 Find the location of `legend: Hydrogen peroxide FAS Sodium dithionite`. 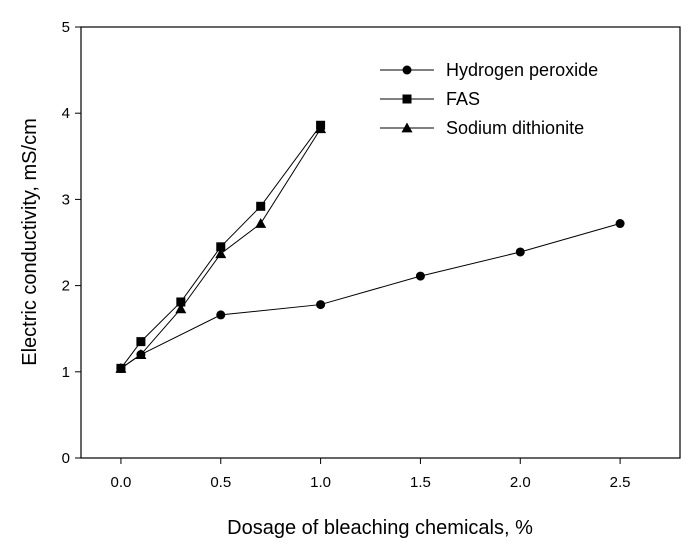

legend: Hydrogen peroxide FAS Sodium dithionite is located at coordinates (489, 99).